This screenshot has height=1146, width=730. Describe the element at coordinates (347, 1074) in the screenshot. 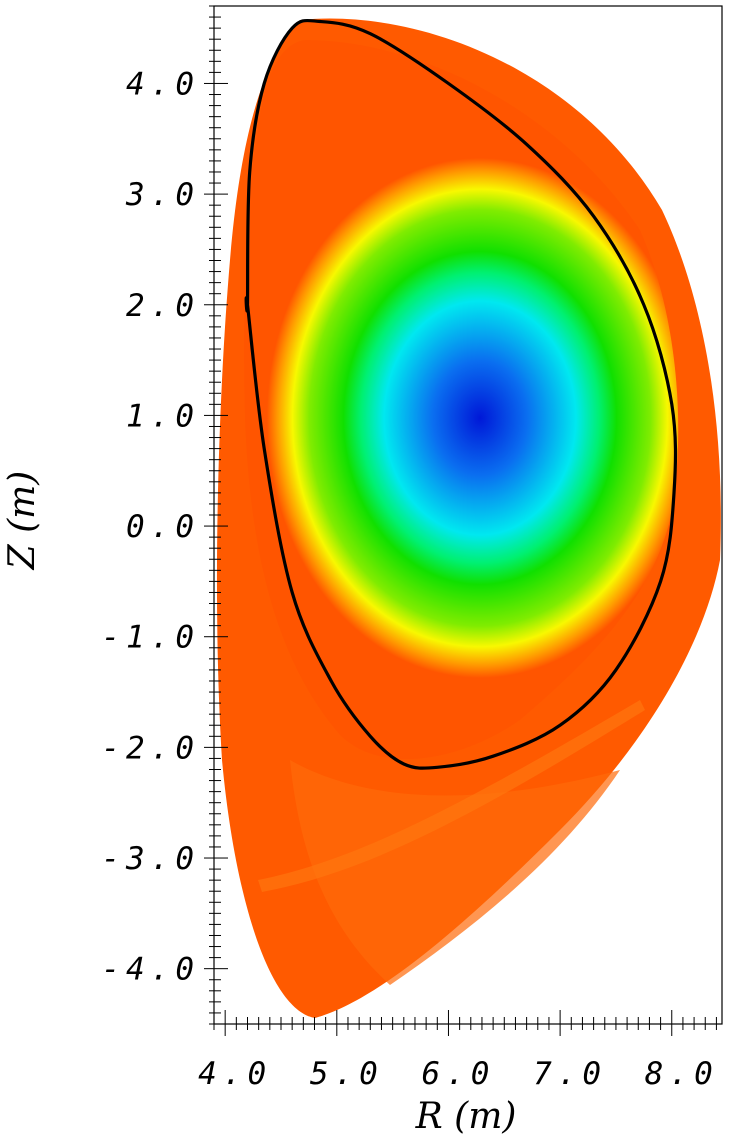

I see `x-tick-label: 5.0` at that location.